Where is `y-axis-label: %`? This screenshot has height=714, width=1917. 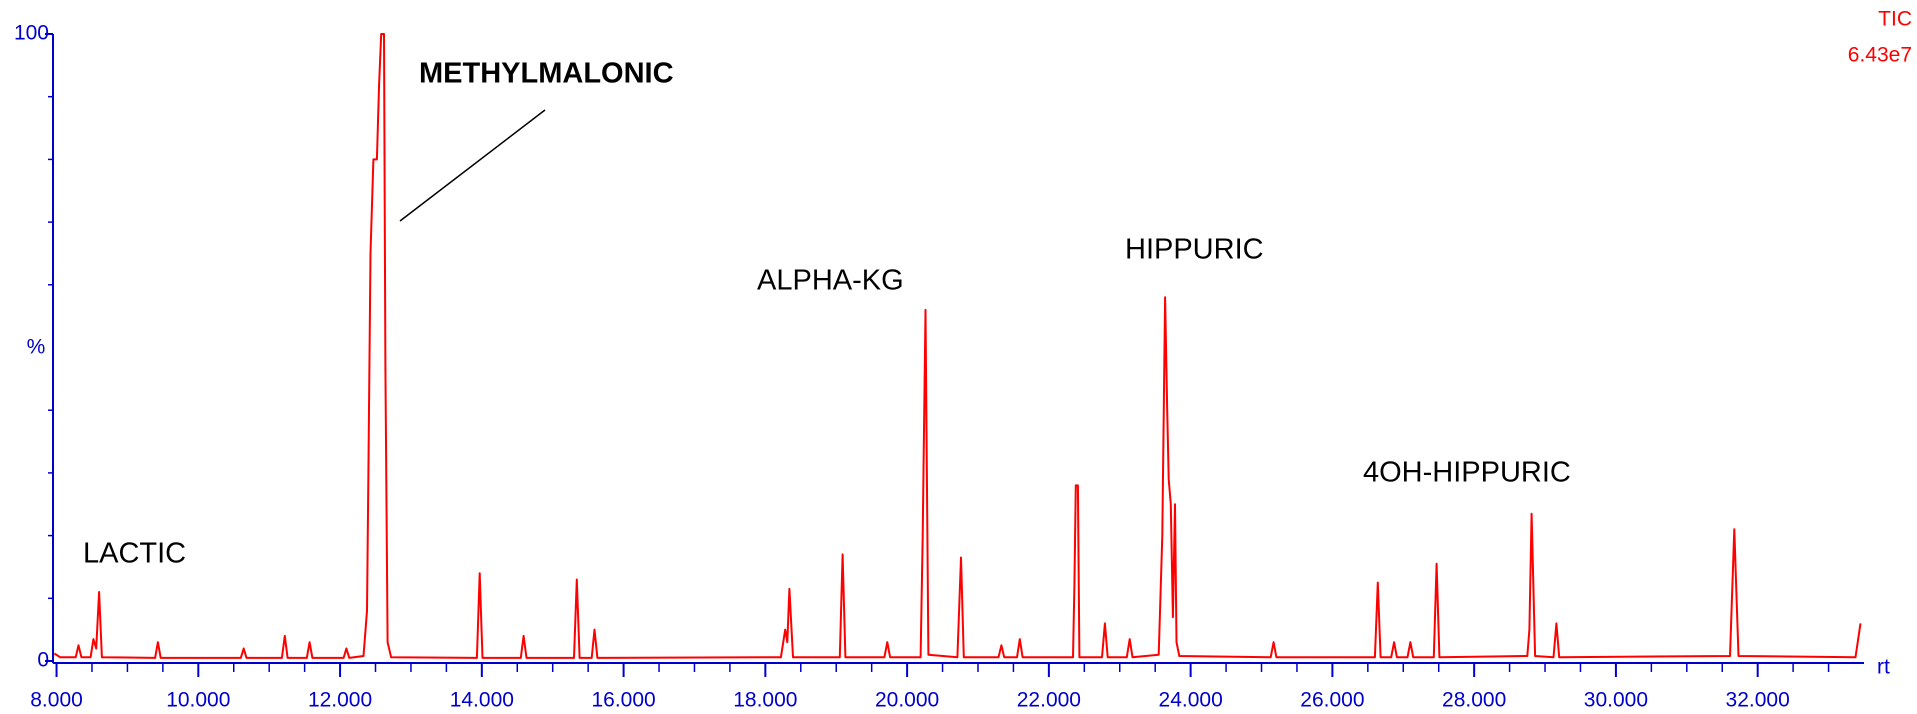 y-axis-label: % is located at coordinates (36, 347).